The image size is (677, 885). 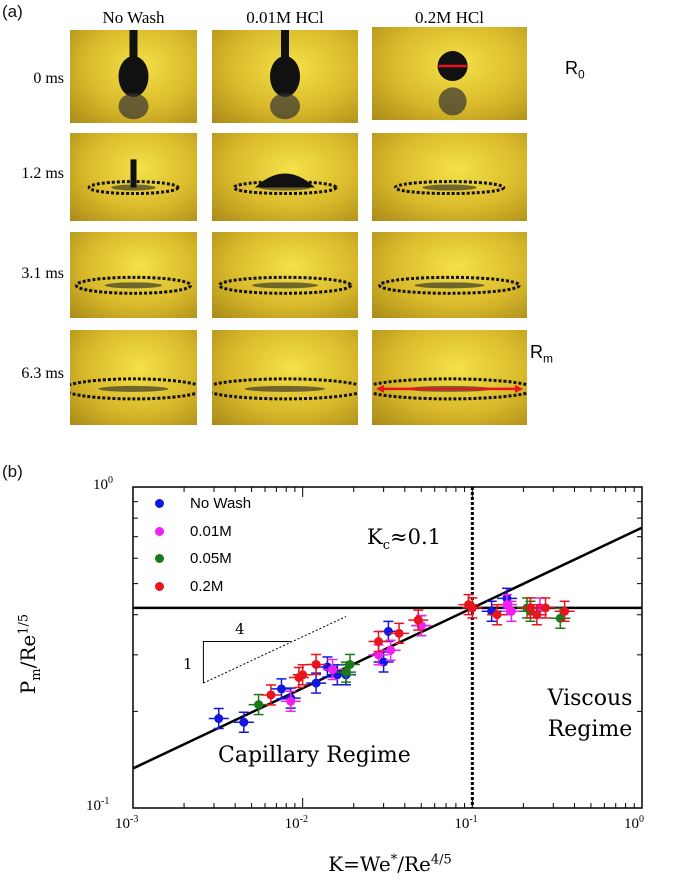 What do you see at coordinates (449, 177) in the screenshot?
I see `photo-r1-c2` at bounding box center [449, 177].